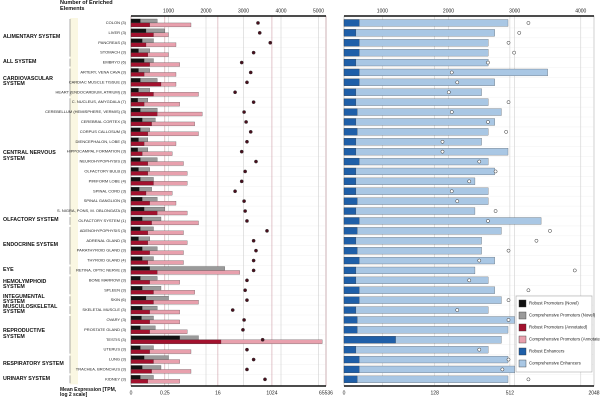  Describe the element at coordinates (105, 329) in the screenshot. I see `category-label: PROSTATE GLAND (3)` at that location.